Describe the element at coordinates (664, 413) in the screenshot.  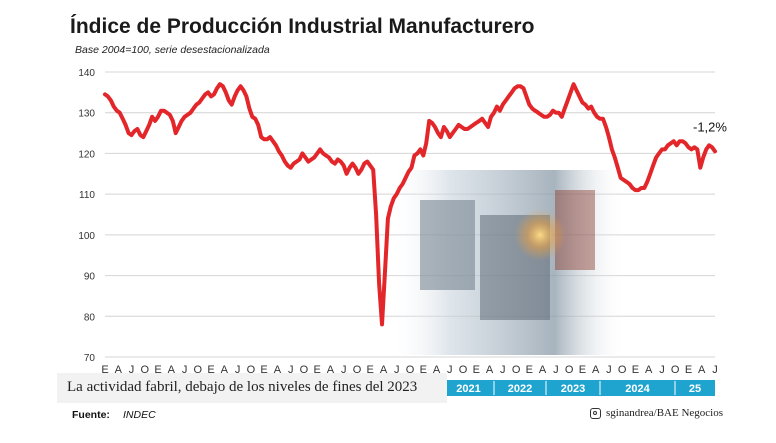
I see `credit-text: sginandrea/BAE Negocios` at that location.